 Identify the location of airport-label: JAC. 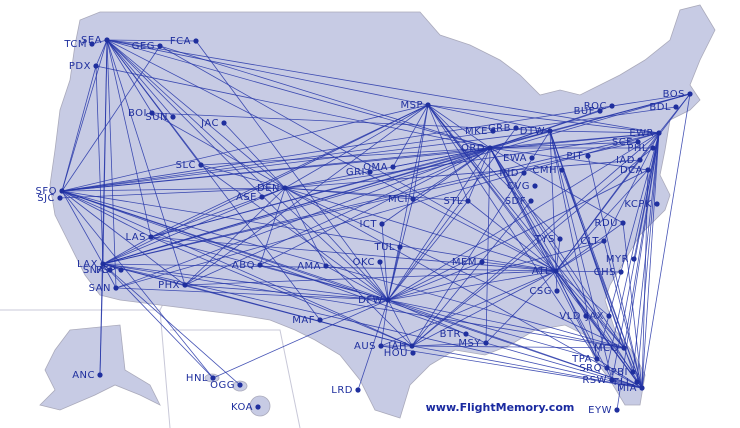
(209, 123).